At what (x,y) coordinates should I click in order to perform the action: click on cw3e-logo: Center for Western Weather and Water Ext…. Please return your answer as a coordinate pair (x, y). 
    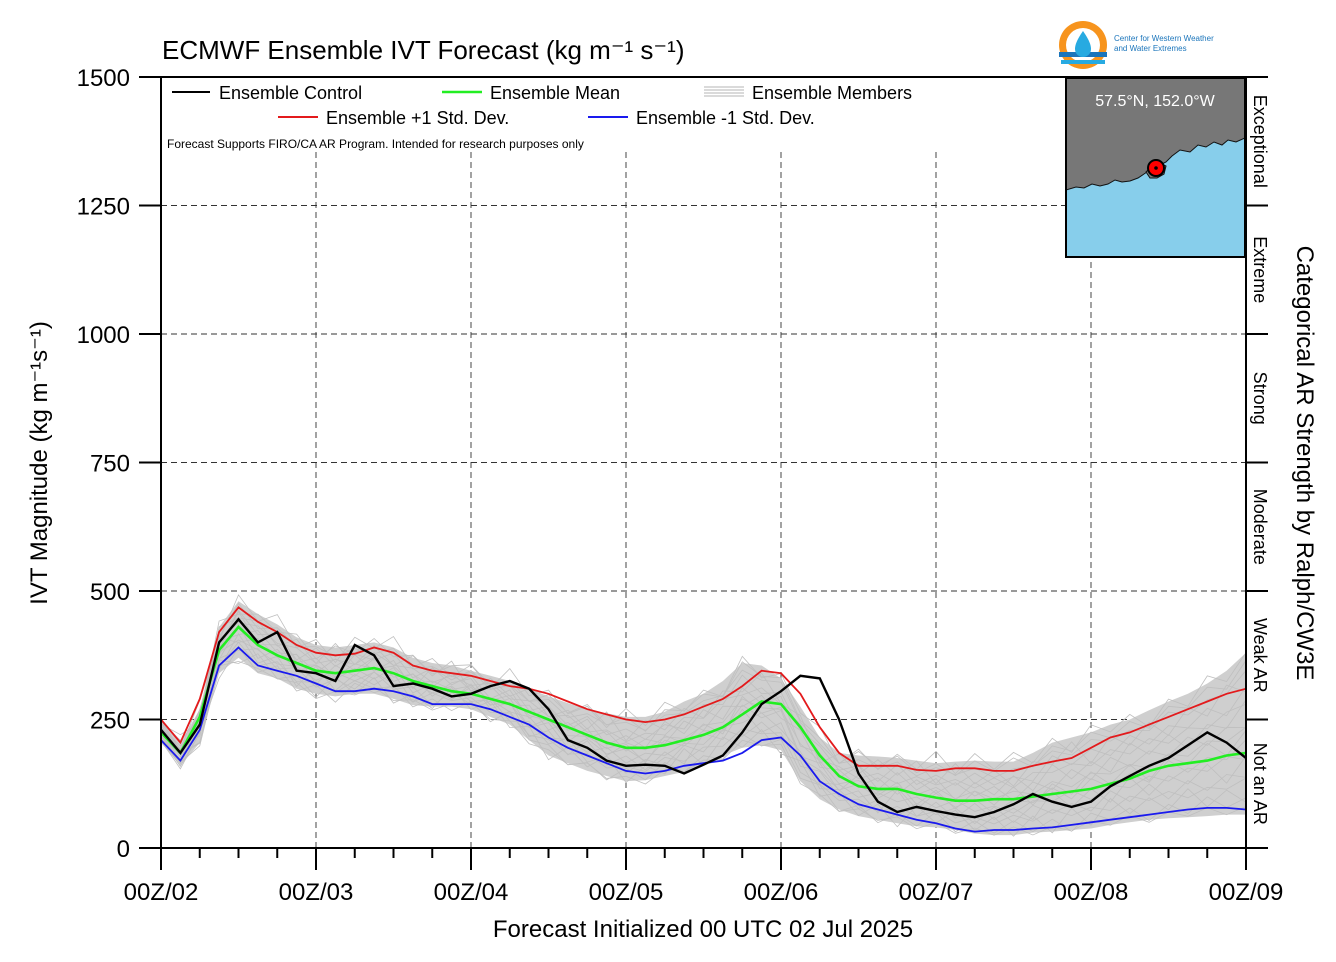
    Looking at the image, I should click on (1136, 45).